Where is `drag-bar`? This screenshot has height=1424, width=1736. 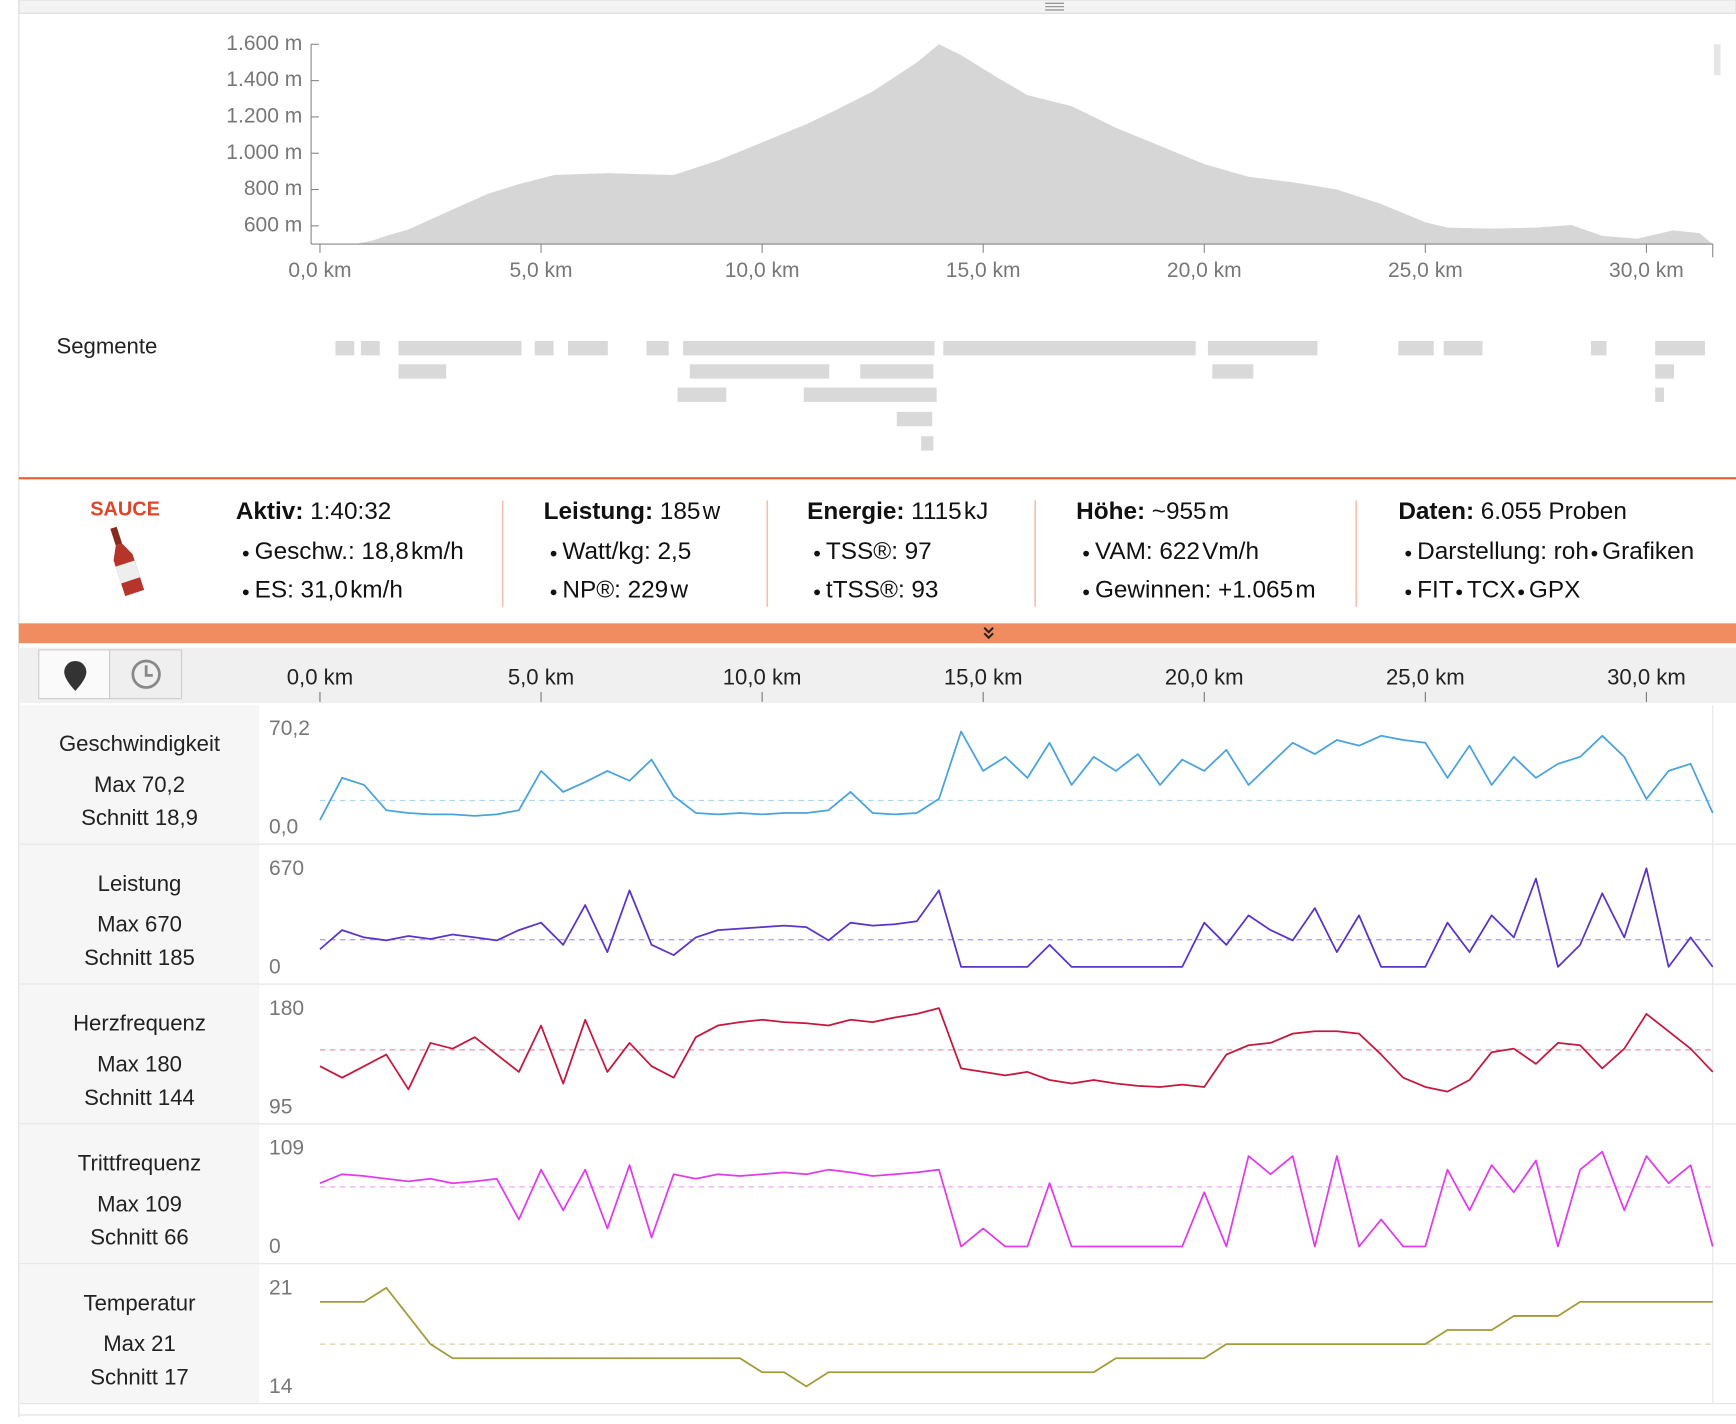
drag-bar is located at coordinates (877, 7).